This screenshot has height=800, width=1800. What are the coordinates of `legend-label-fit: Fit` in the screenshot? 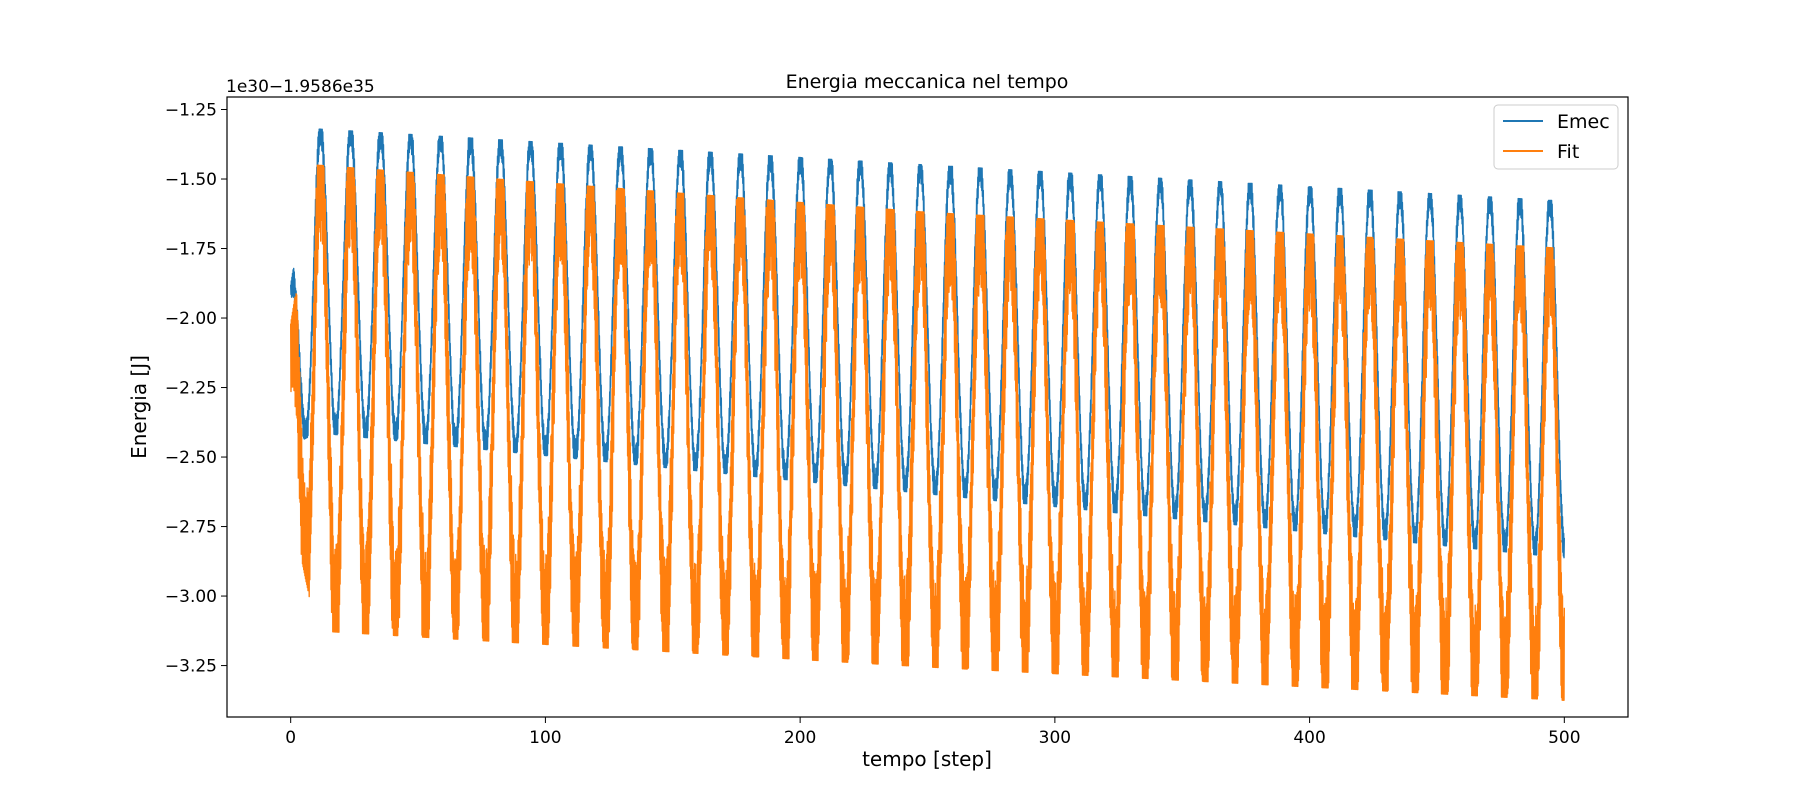 It's located at (1568, 152).